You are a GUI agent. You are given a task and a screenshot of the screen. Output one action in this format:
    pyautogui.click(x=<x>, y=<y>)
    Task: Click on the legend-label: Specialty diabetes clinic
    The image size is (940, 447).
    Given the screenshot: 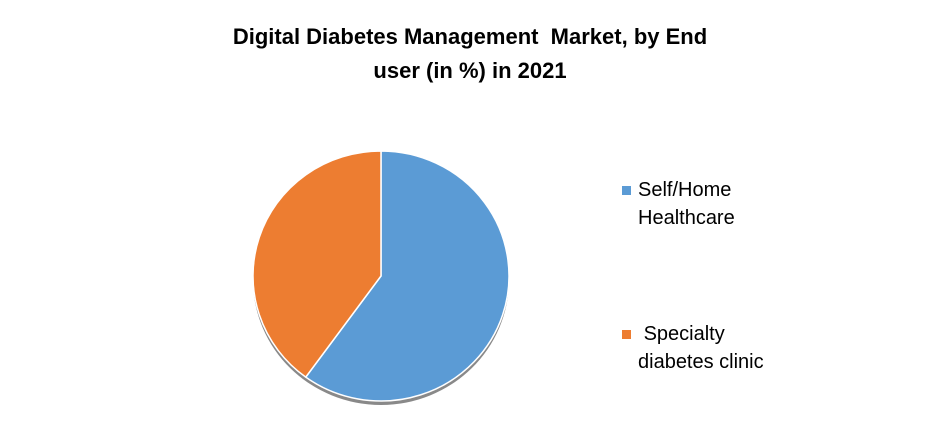 What is the action you would take?
    pyautogui.click(x=701, y=348)
    